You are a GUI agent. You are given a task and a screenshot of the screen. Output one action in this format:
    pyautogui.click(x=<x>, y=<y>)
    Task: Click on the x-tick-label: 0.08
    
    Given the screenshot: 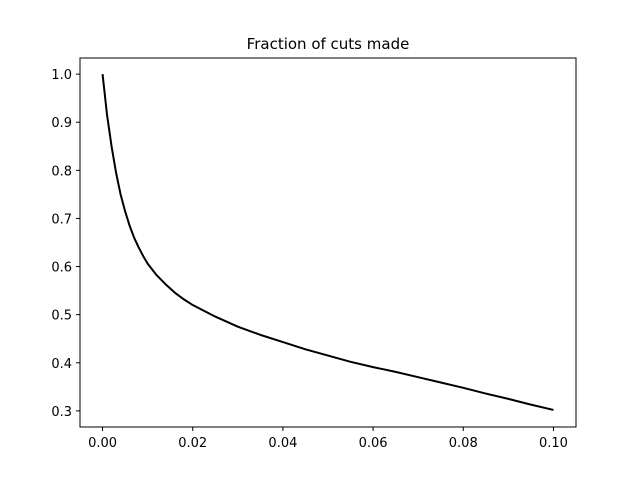 What is the action you would take?
    pyautogui.click(x=463, y=443)
    